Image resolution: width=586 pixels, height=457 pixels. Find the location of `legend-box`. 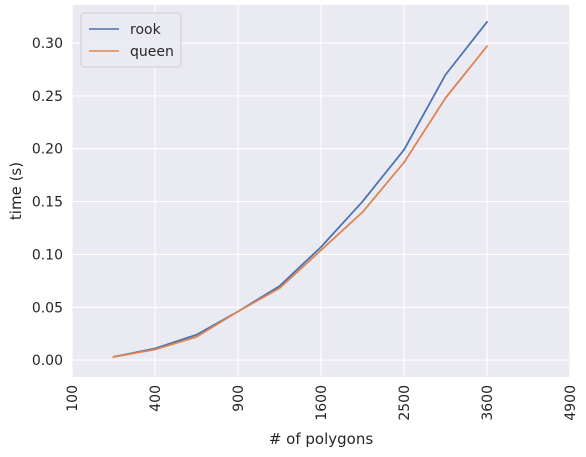

legend-box is located at coordinates (131, 40).